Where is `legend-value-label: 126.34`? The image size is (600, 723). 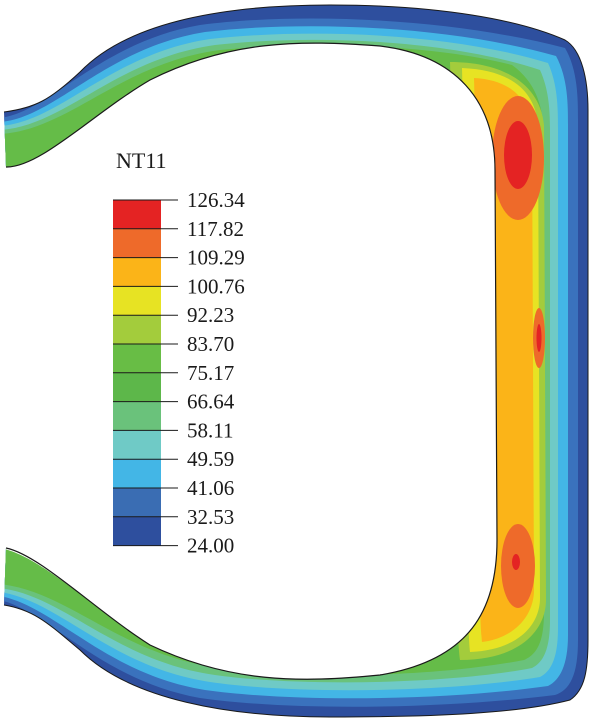 legend-value-label: 126.34 is located at coordinates (216, 200).